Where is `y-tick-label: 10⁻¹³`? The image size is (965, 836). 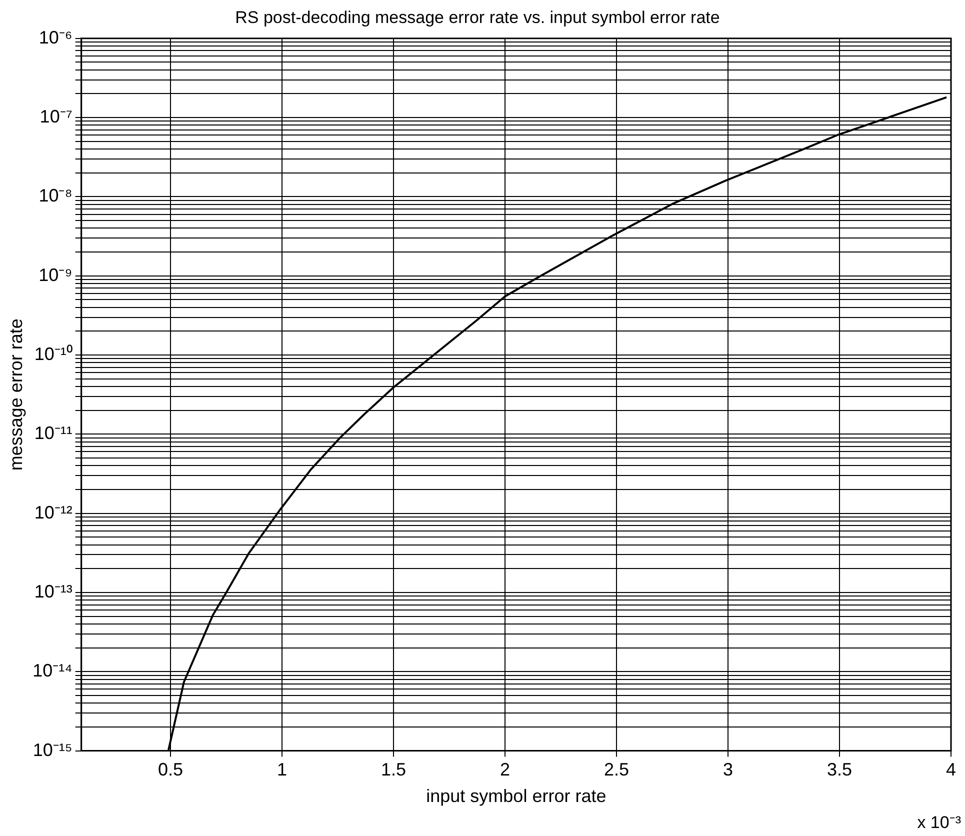
y-tick-label: 10⁻¹³ is located at coordinates (53, 591).